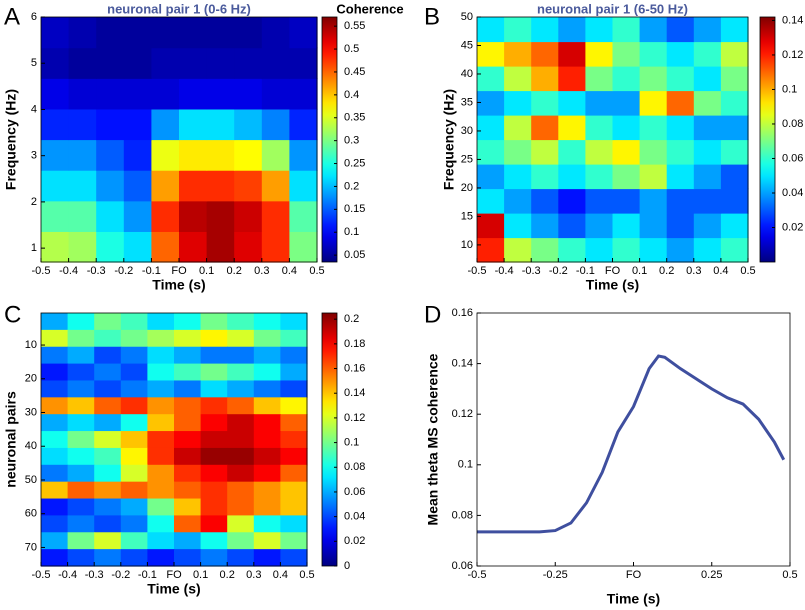  What do you see at coordinates (354, 541) in the screenshot?
I see `colorbar-tick-label: 0.02` at bounding box center [354, 541].